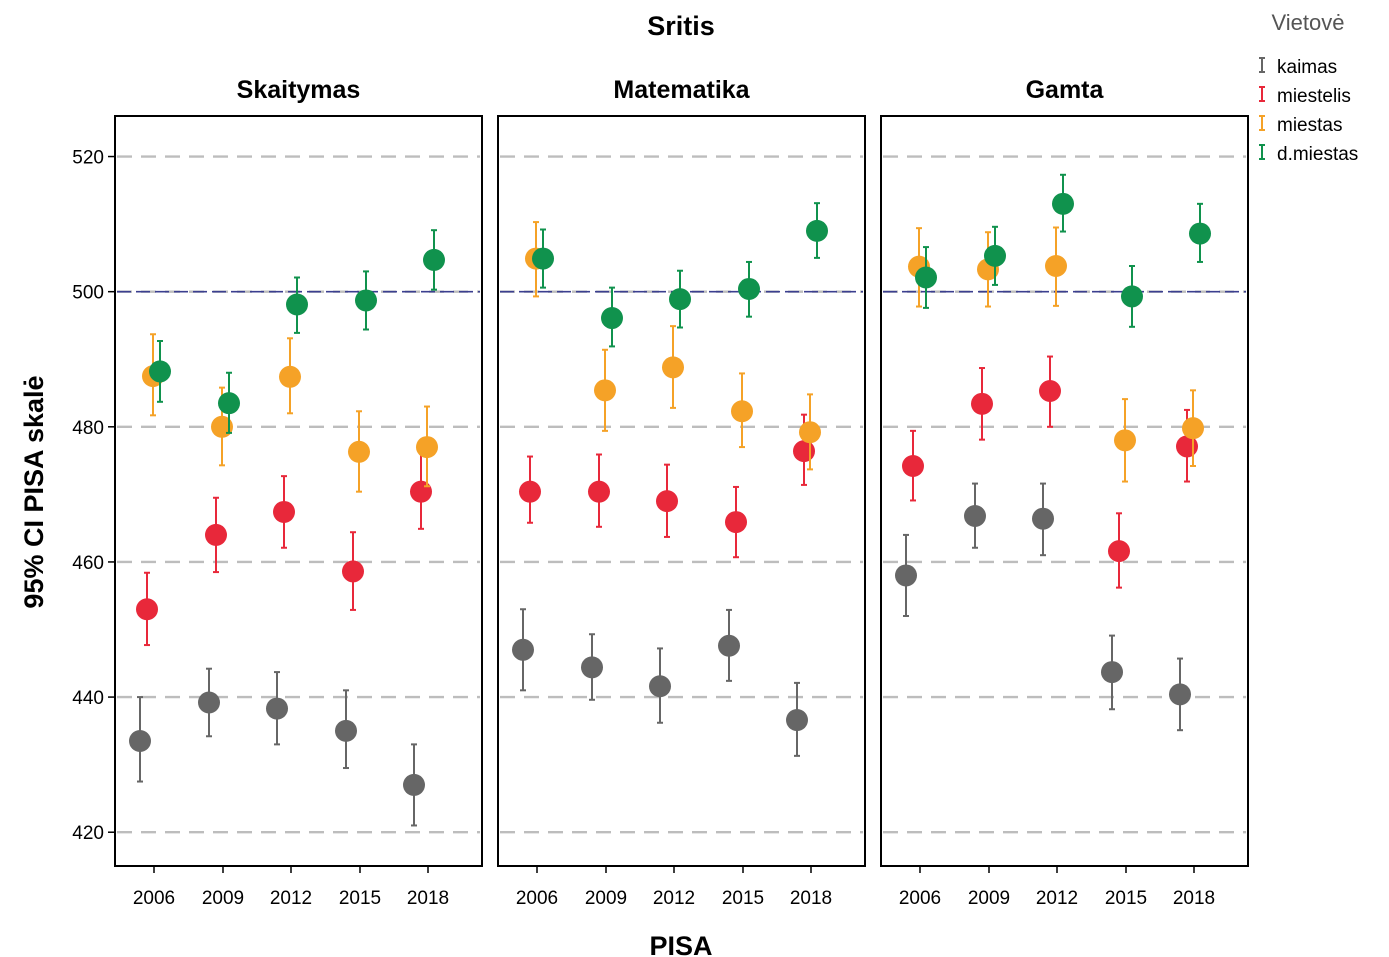 This screenshot has width=1389, height=957. What do you see at coordinates (88, 158) in the screenshot?
I see `y-tick-label: 520` at bounding box center [88, 158].